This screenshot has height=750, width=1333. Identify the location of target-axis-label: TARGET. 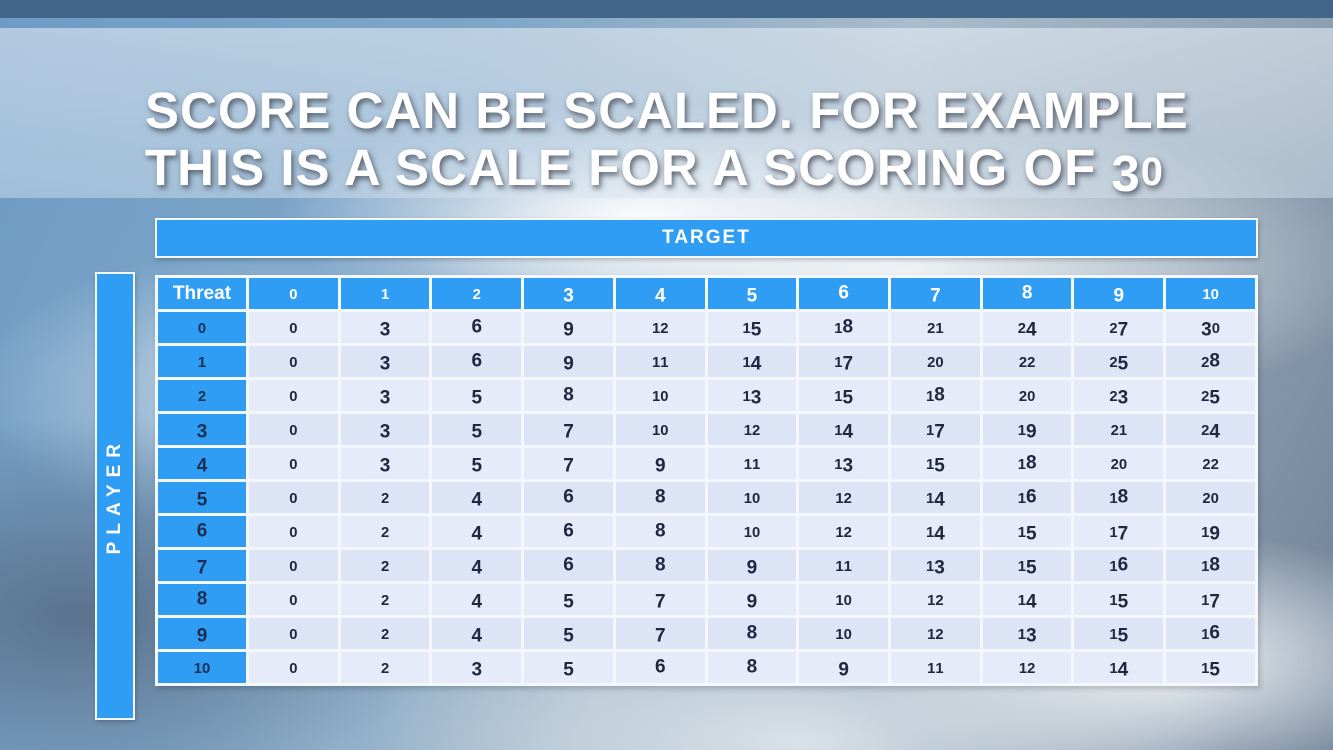
(706, 237).